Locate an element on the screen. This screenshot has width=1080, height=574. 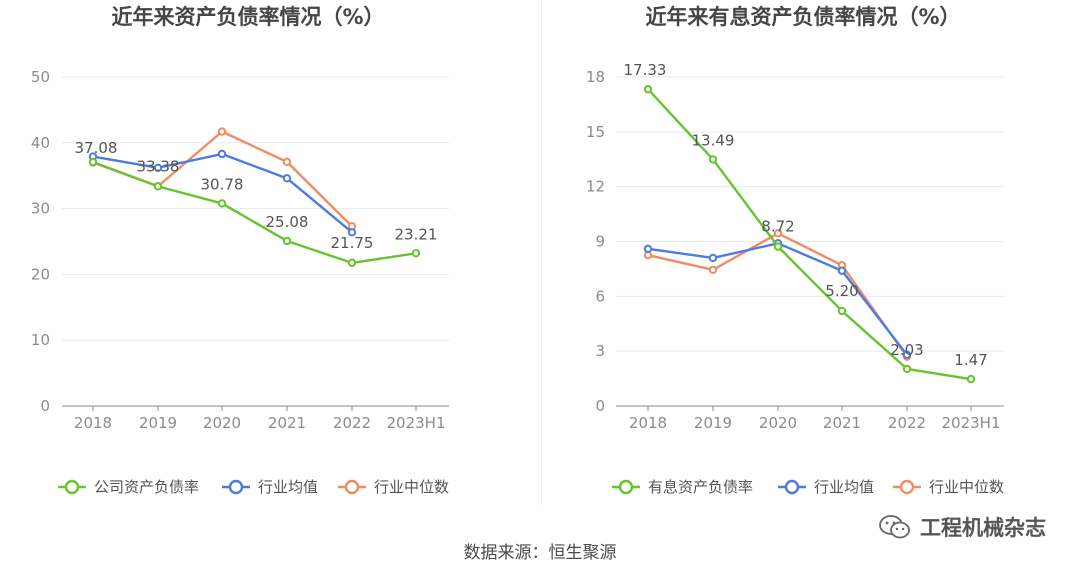
y-tick-label: 6 is located at coordinates (600, 296).